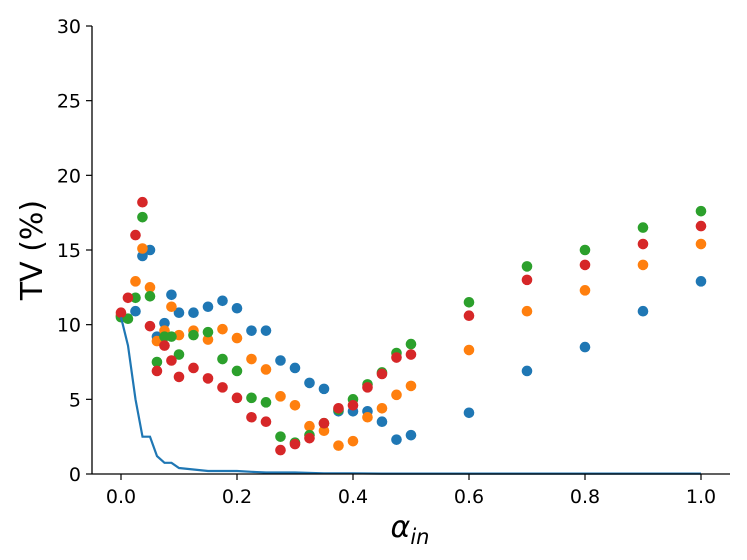  What do you see at coordinates (69, 326) in the screenshot?
I see `y-tick-label: 10` at bounding box center [69, 326].